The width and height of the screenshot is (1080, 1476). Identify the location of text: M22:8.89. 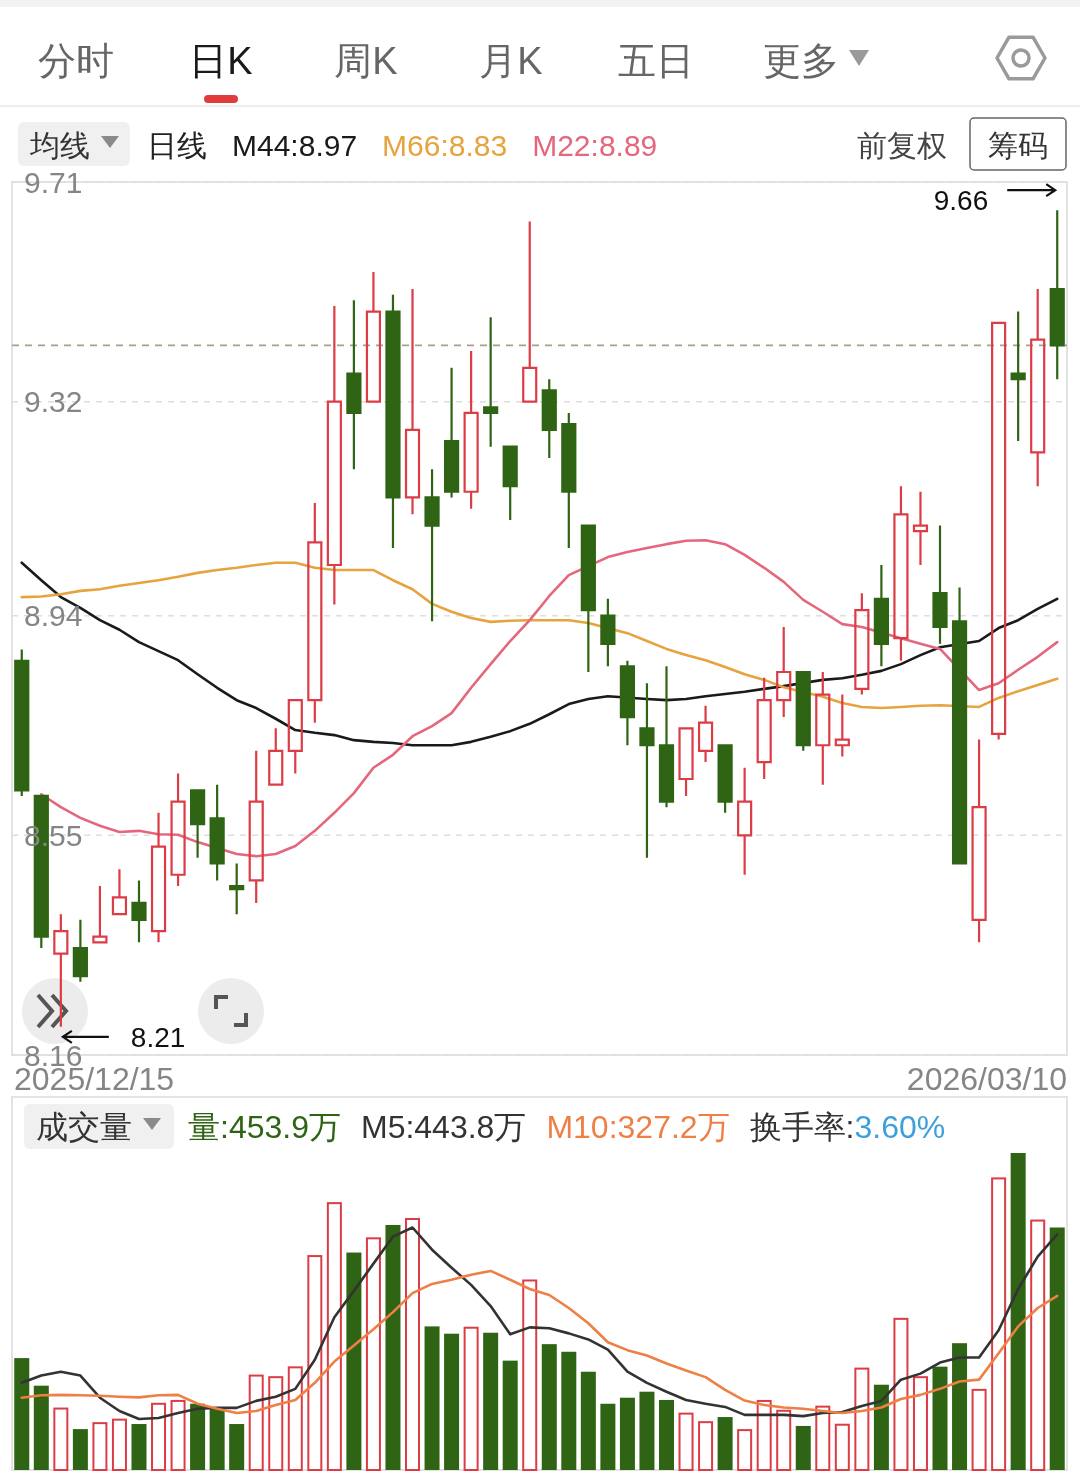
(595, 145).